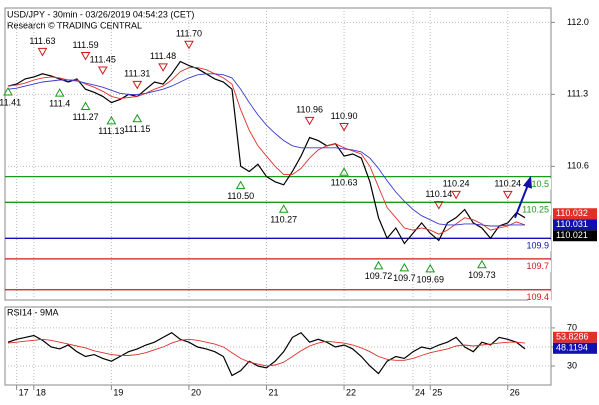 The width and height of the screenshot is (599, 405). I want to click on pivot-label: 110.63, so click(344, 183).